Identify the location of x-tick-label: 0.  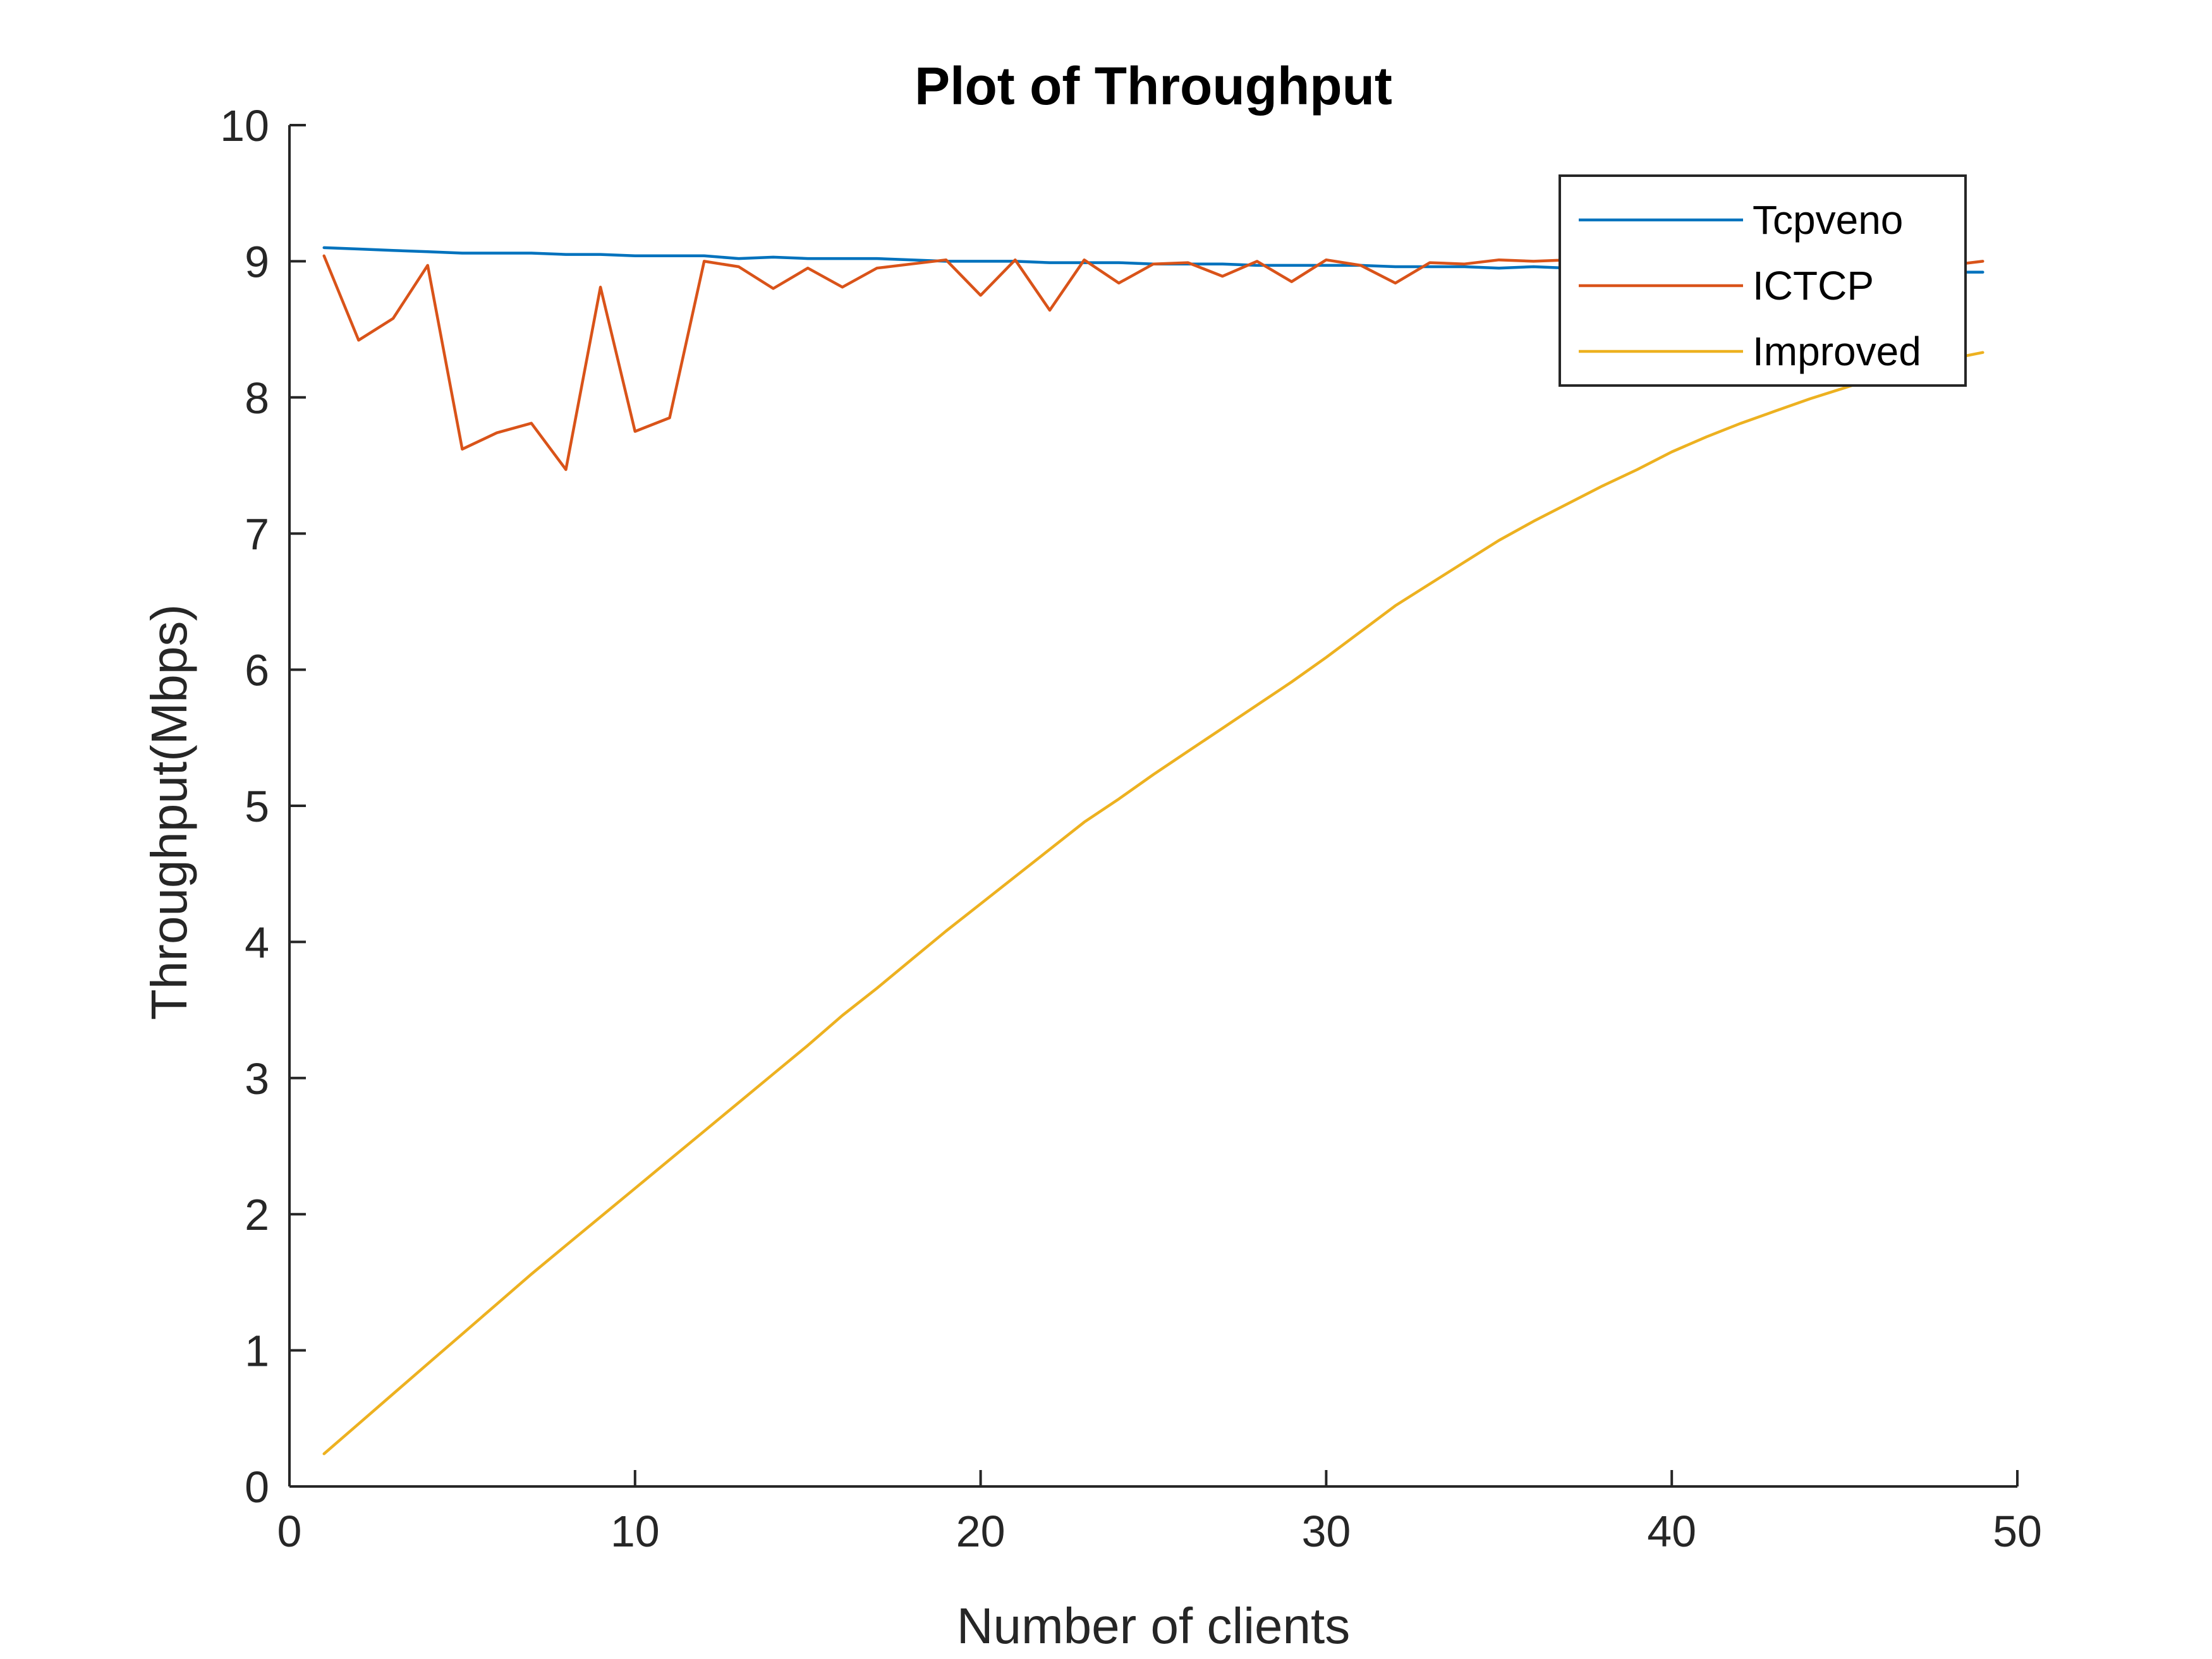
(289, 1531).